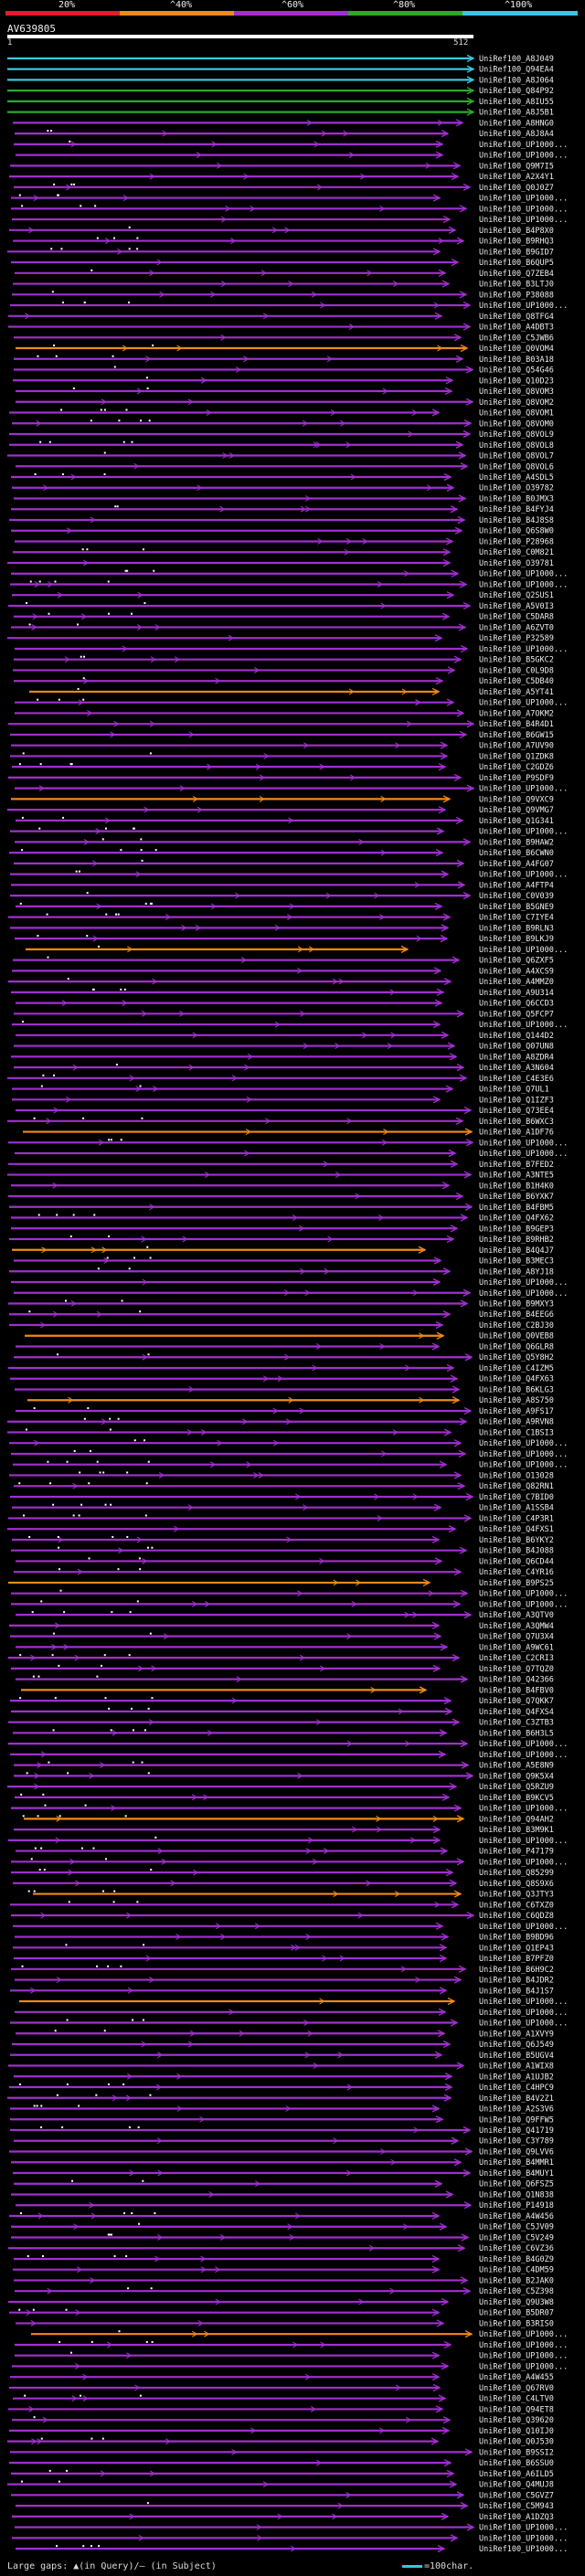  Describe the element at coordinates (516, 971) in the screenshot. I see `hit-id-link: UniRef100_A4XCS9` at that location.